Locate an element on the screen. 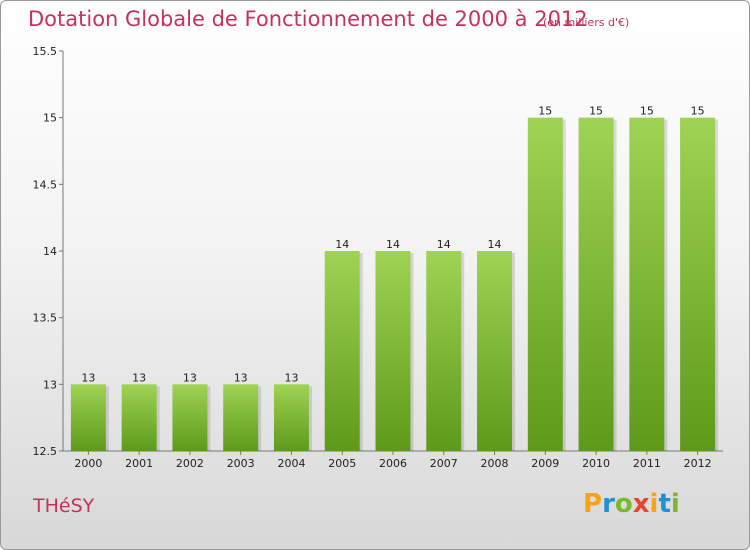 The width and height of the screenshot is (750, 550). y-tick-label-4: 14.5 is located at coordinates (45, 184).